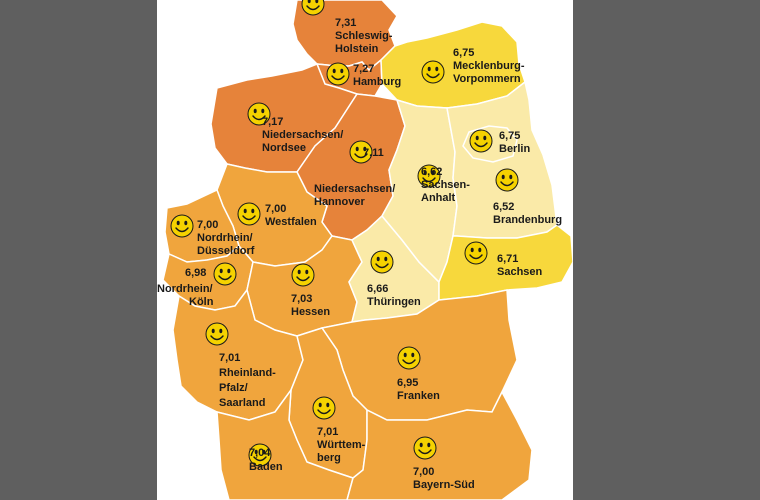 Image resolution: width=760 pixels, height=500 pixels. What do you see at coordinates (201, 302) in the screenshot?
I see `region-name: Köln` at bounding box center [201, 302].